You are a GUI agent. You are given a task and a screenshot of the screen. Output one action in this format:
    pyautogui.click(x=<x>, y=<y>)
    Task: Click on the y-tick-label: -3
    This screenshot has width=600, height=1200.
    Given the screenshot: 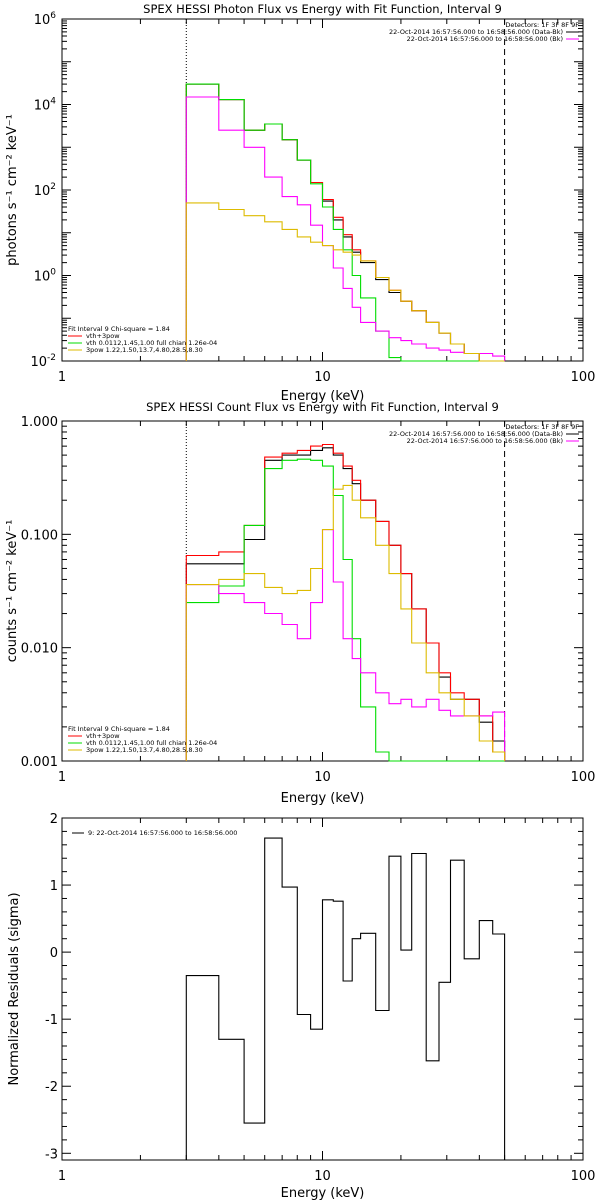 What is the action you would take?
    pyautogui.click(x=51, y=1154)
    